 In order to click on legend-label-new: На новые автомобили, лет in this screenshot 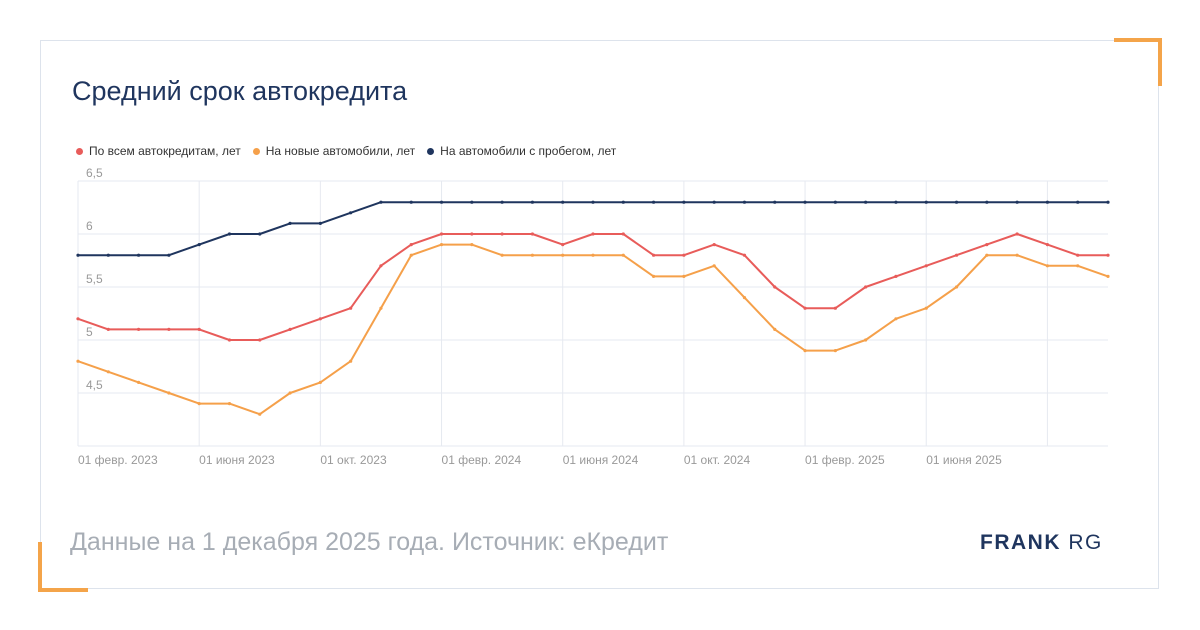, I will do `click(340, 151)`.